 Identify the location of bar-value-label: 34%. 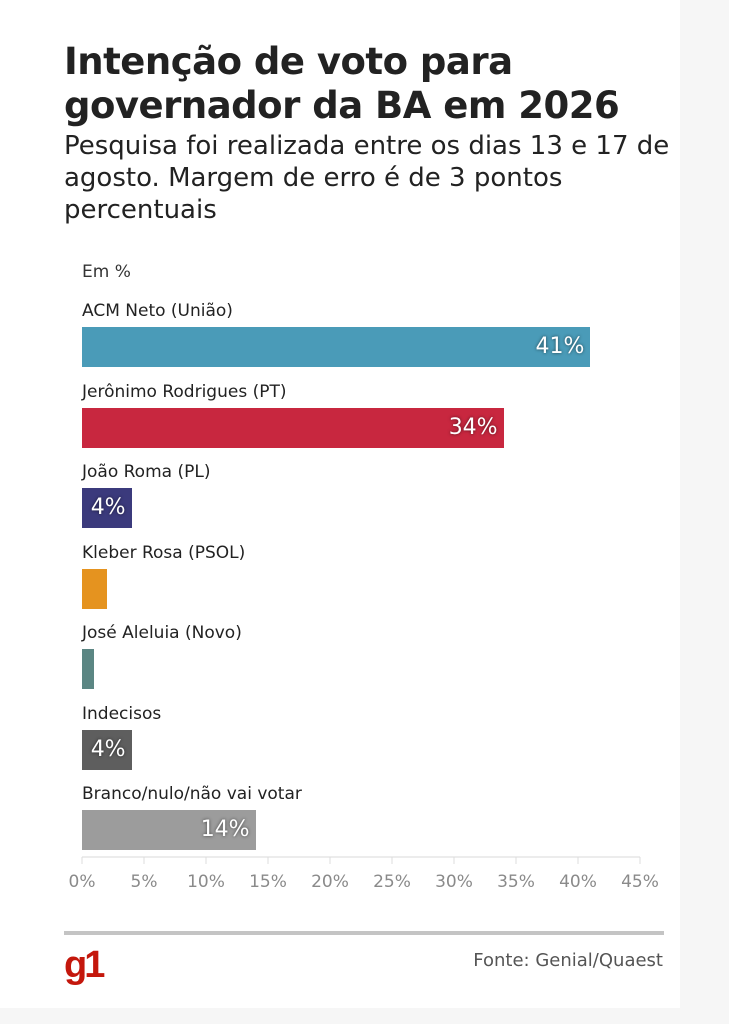
(473, 427).